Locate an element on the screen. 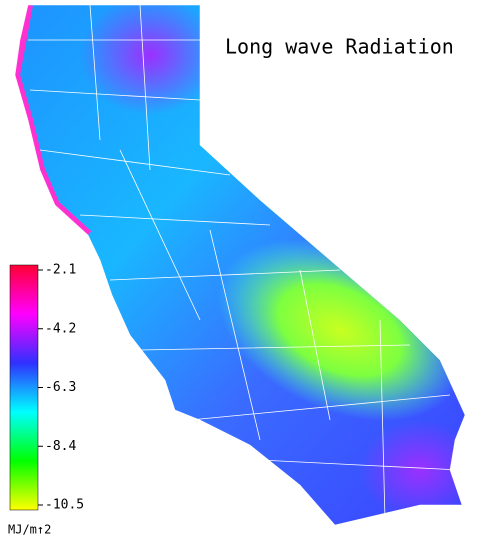 This screenshot has height=550, width=500. colorbar-tick-label: -2.1 is located at coordinates (60, 270).